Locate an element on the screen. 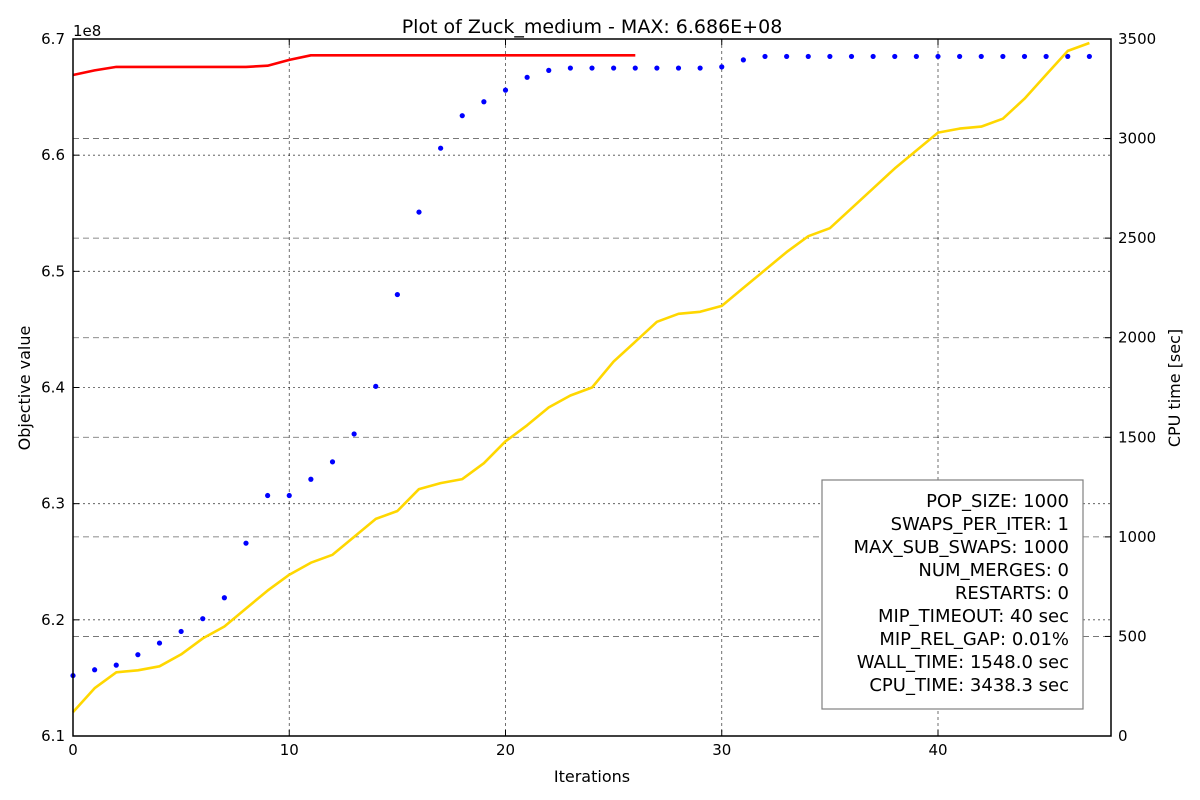 This screenshot has width=1200, height=800. y2-tick-label: 500 is located at coordinates (1132, 636).